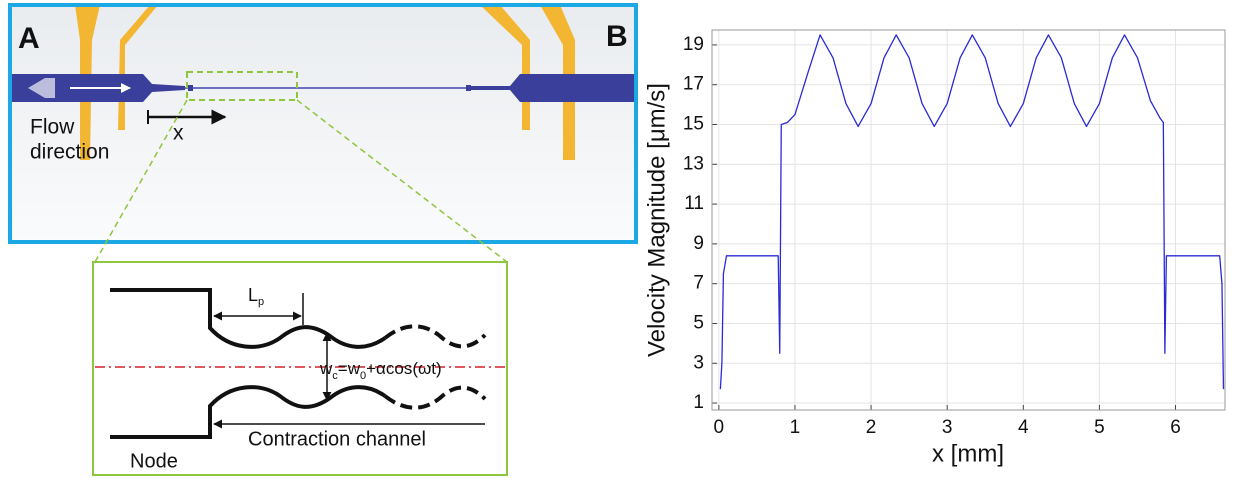 The width and height of the screenshot is (1235, 478). I want to click on y-tick-label: 1, so click(698, 402).